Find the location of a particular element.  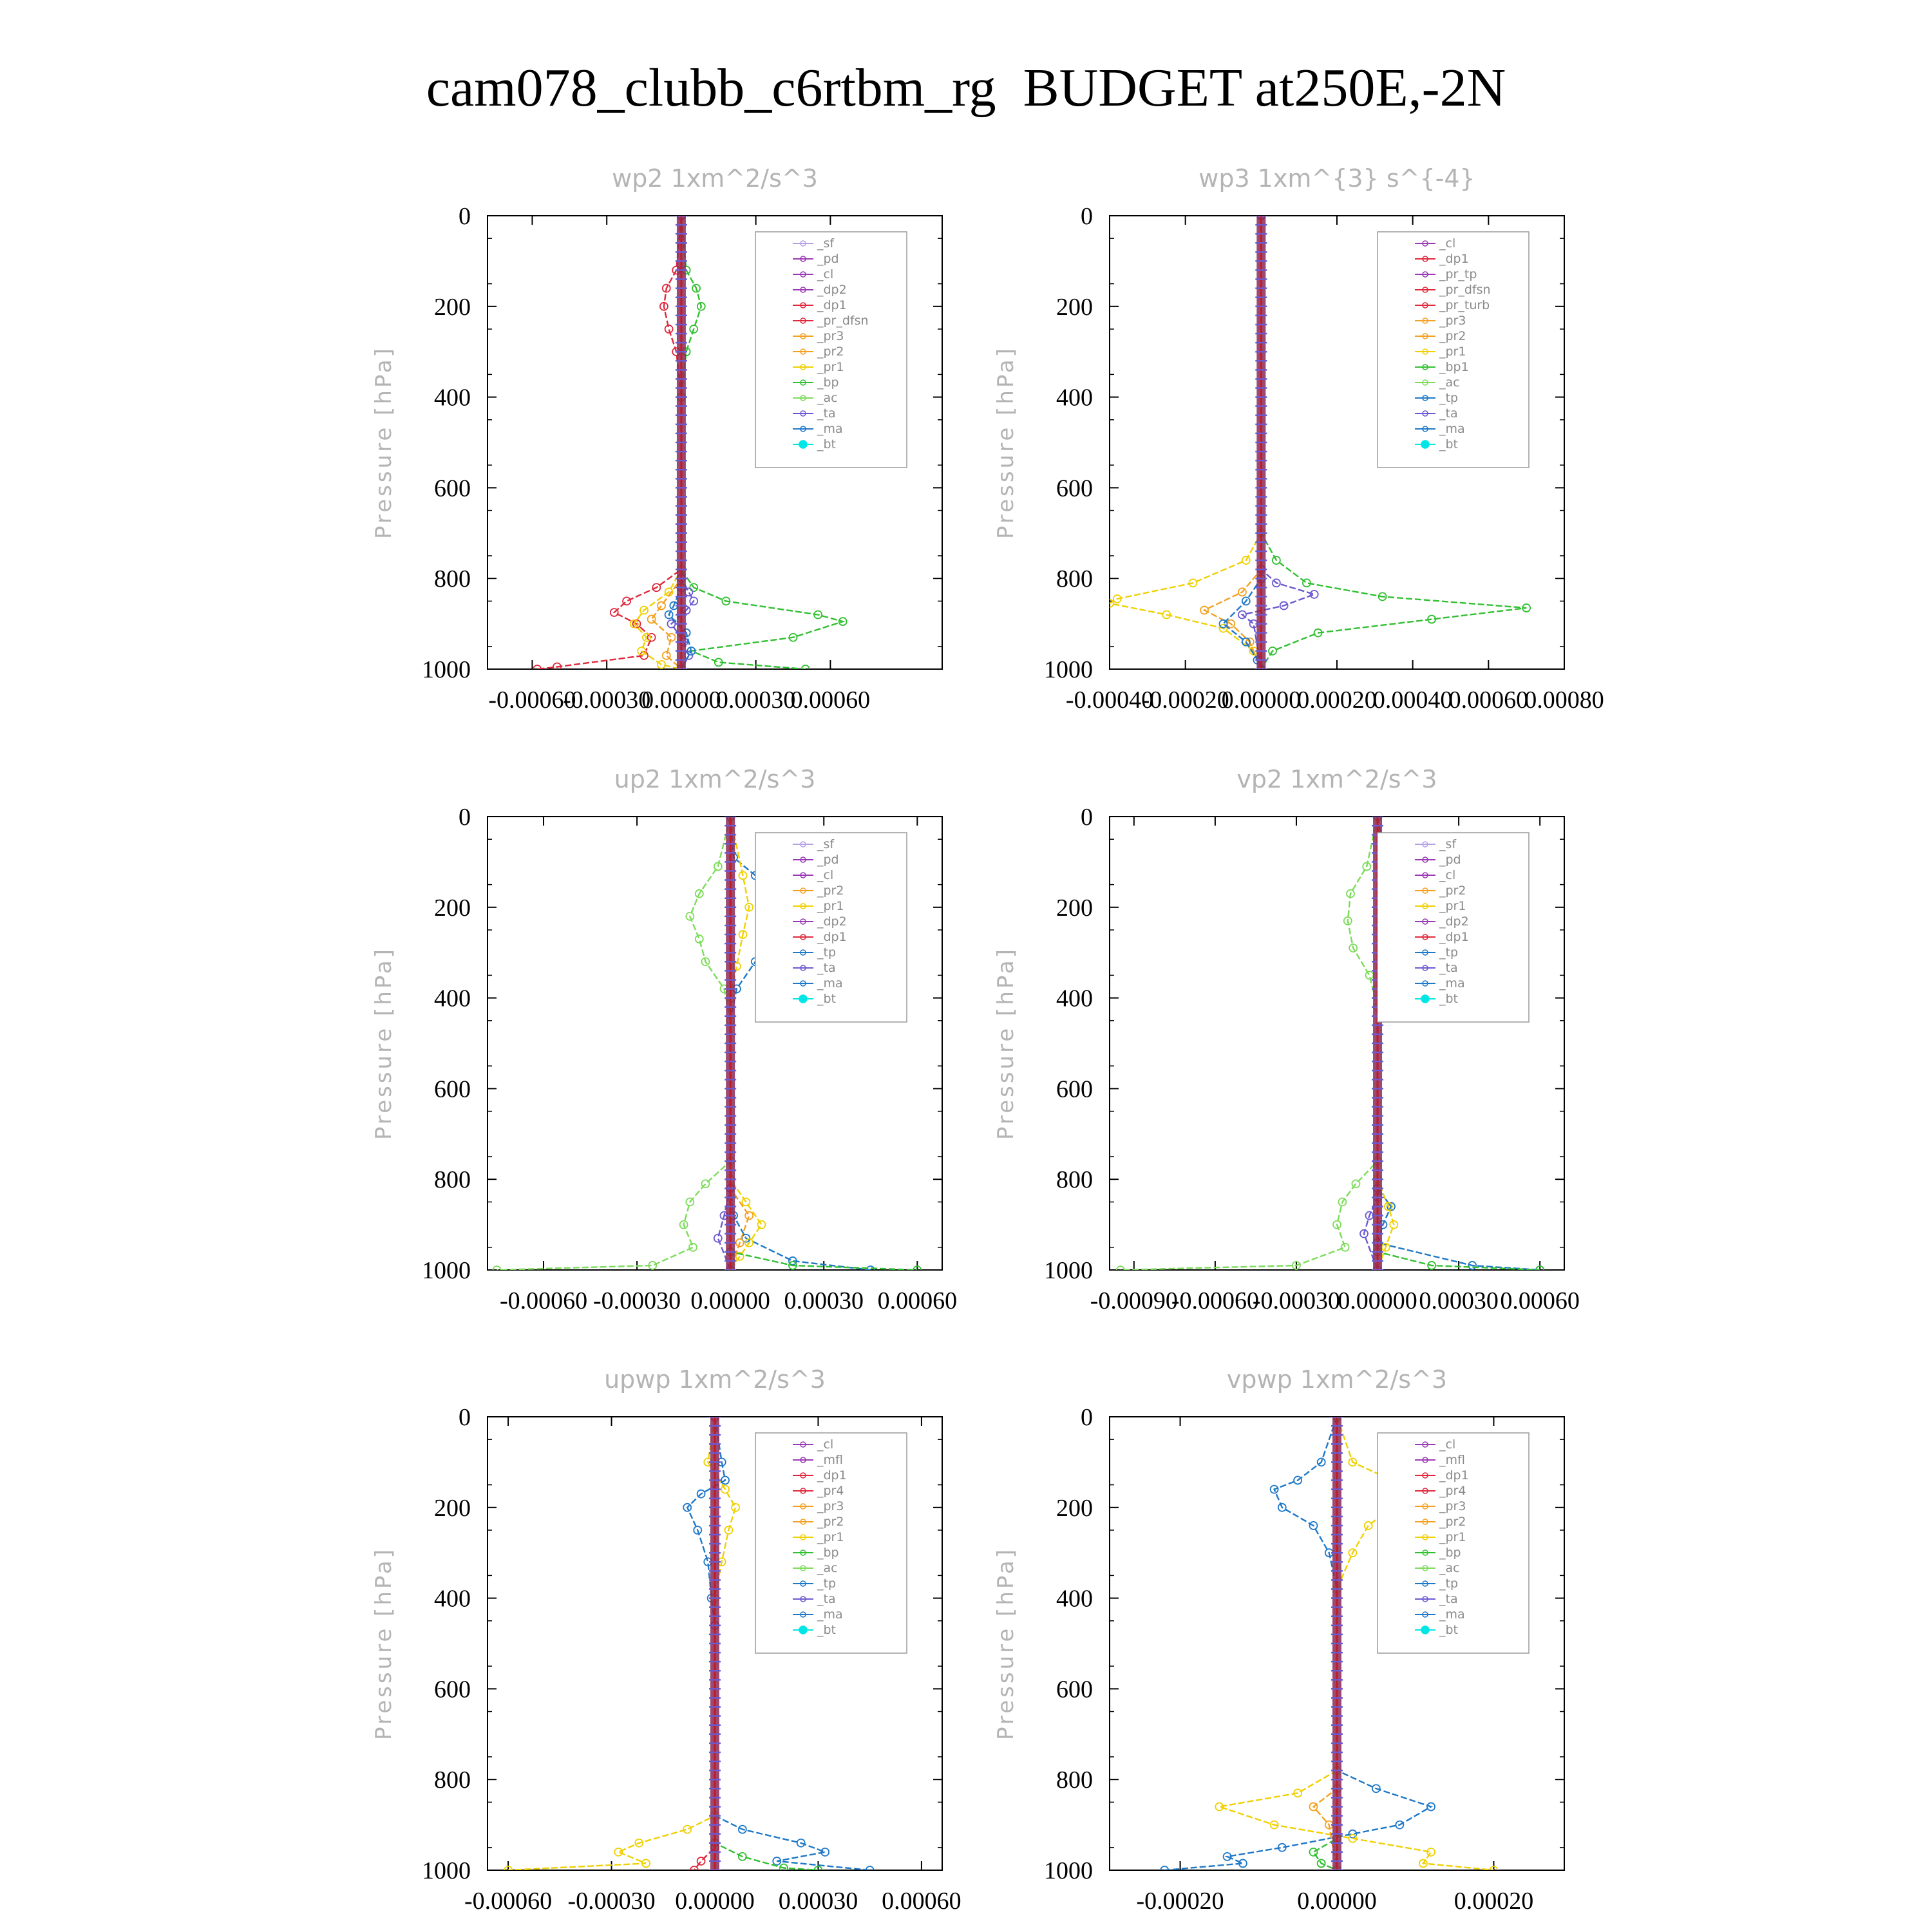

legend-label: _ac is located at coordinates (827, 1568).